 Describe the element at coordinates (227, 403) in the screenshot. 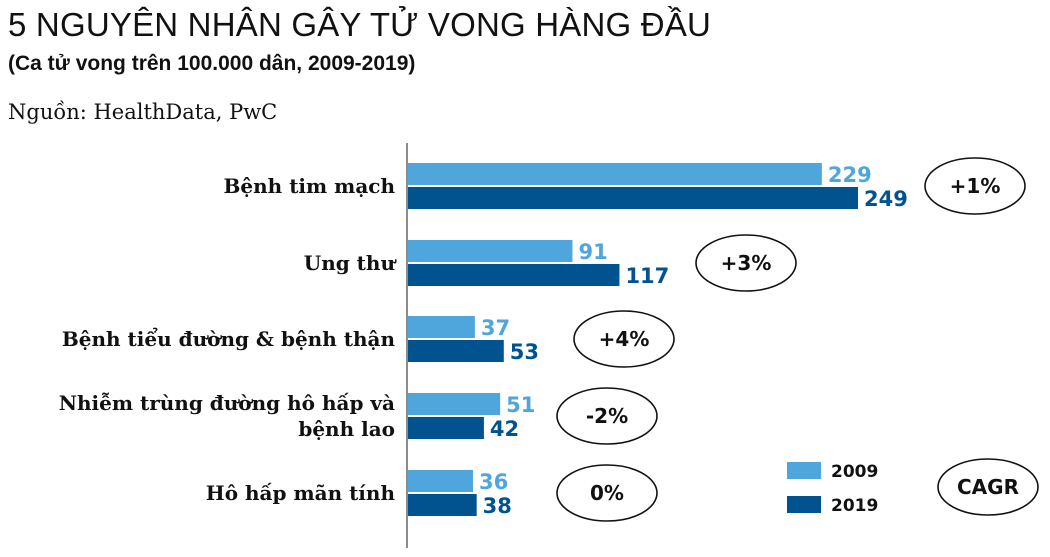

I see `category-label-line: Nhiễm trùng đường hô hấp và` at that location.